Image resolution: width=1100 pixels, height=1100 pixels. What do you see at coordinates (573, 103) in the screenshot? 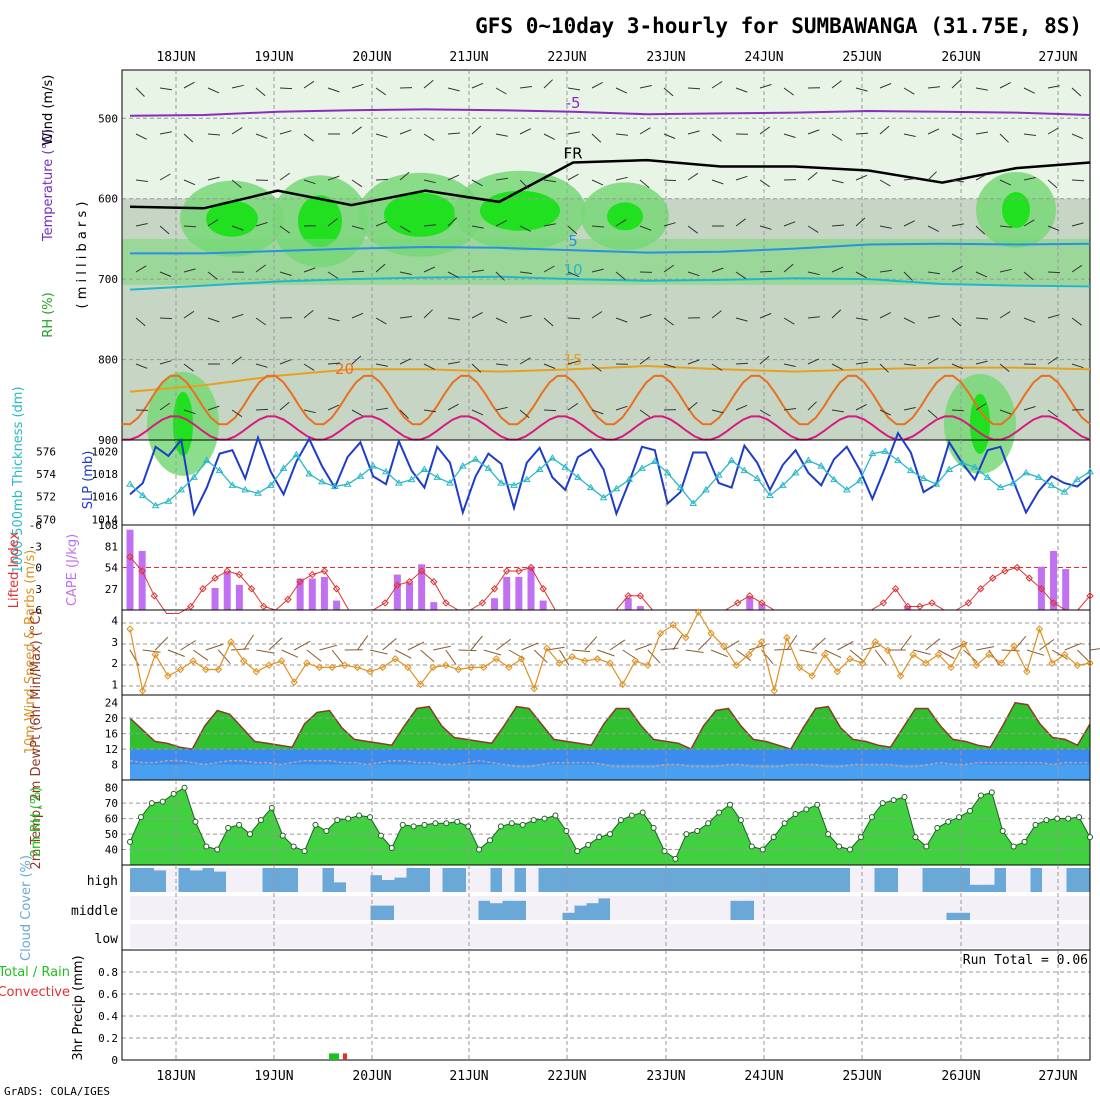
I see `isotherm-label: -5` at bounding box center [573, 103].